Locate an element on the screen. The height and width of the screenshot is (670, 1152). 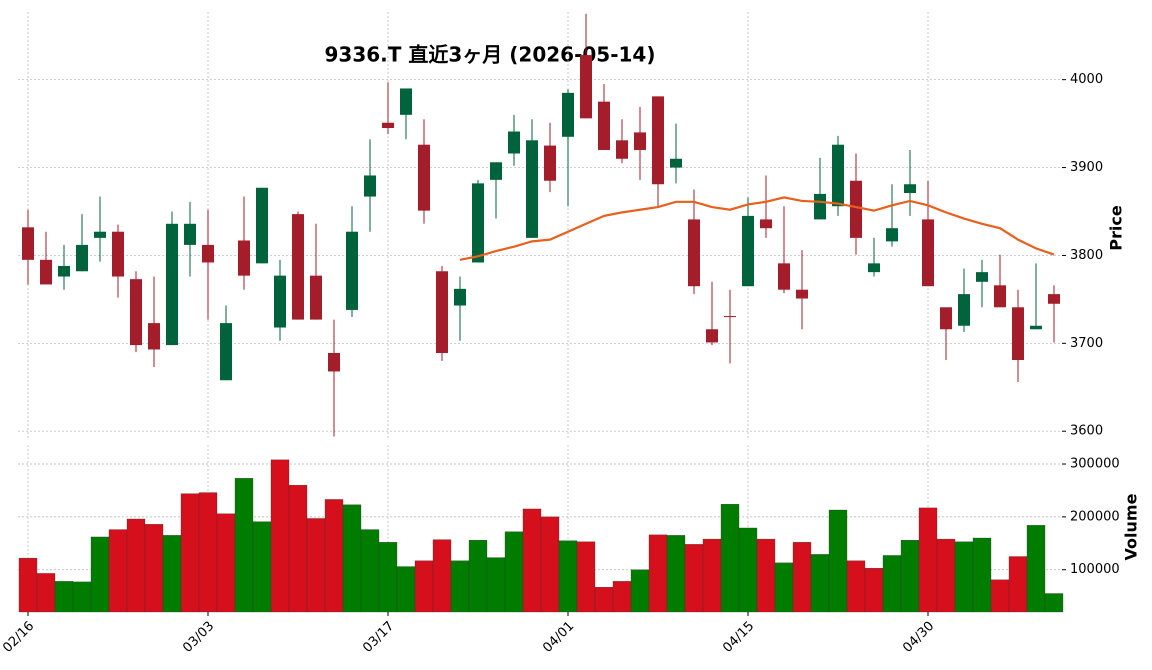
chart-title: 9336.T 直近3ヶ月 (2026-05-14) is located at coordinates (490, 55).